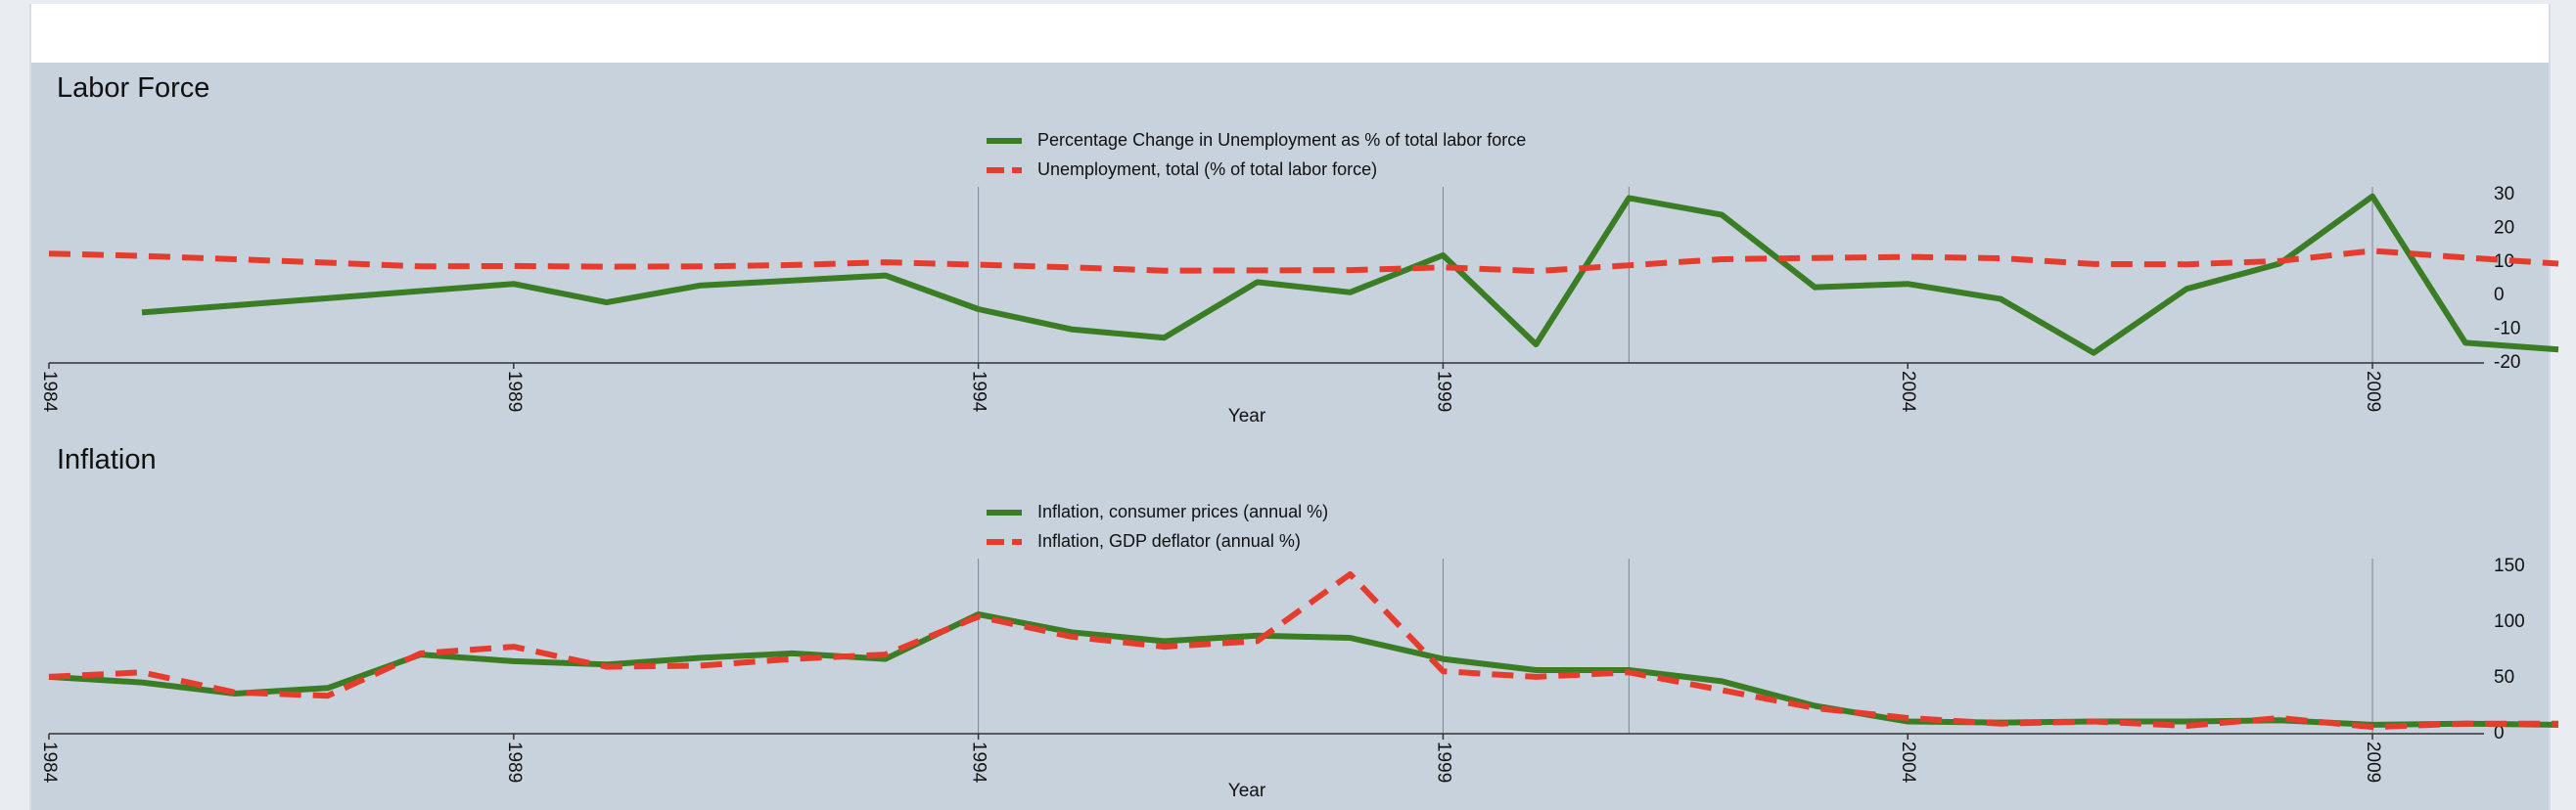  Describe the element at coordinates (2507, 329) in the screenshot. I see `y-tick-label: -10` at that location.